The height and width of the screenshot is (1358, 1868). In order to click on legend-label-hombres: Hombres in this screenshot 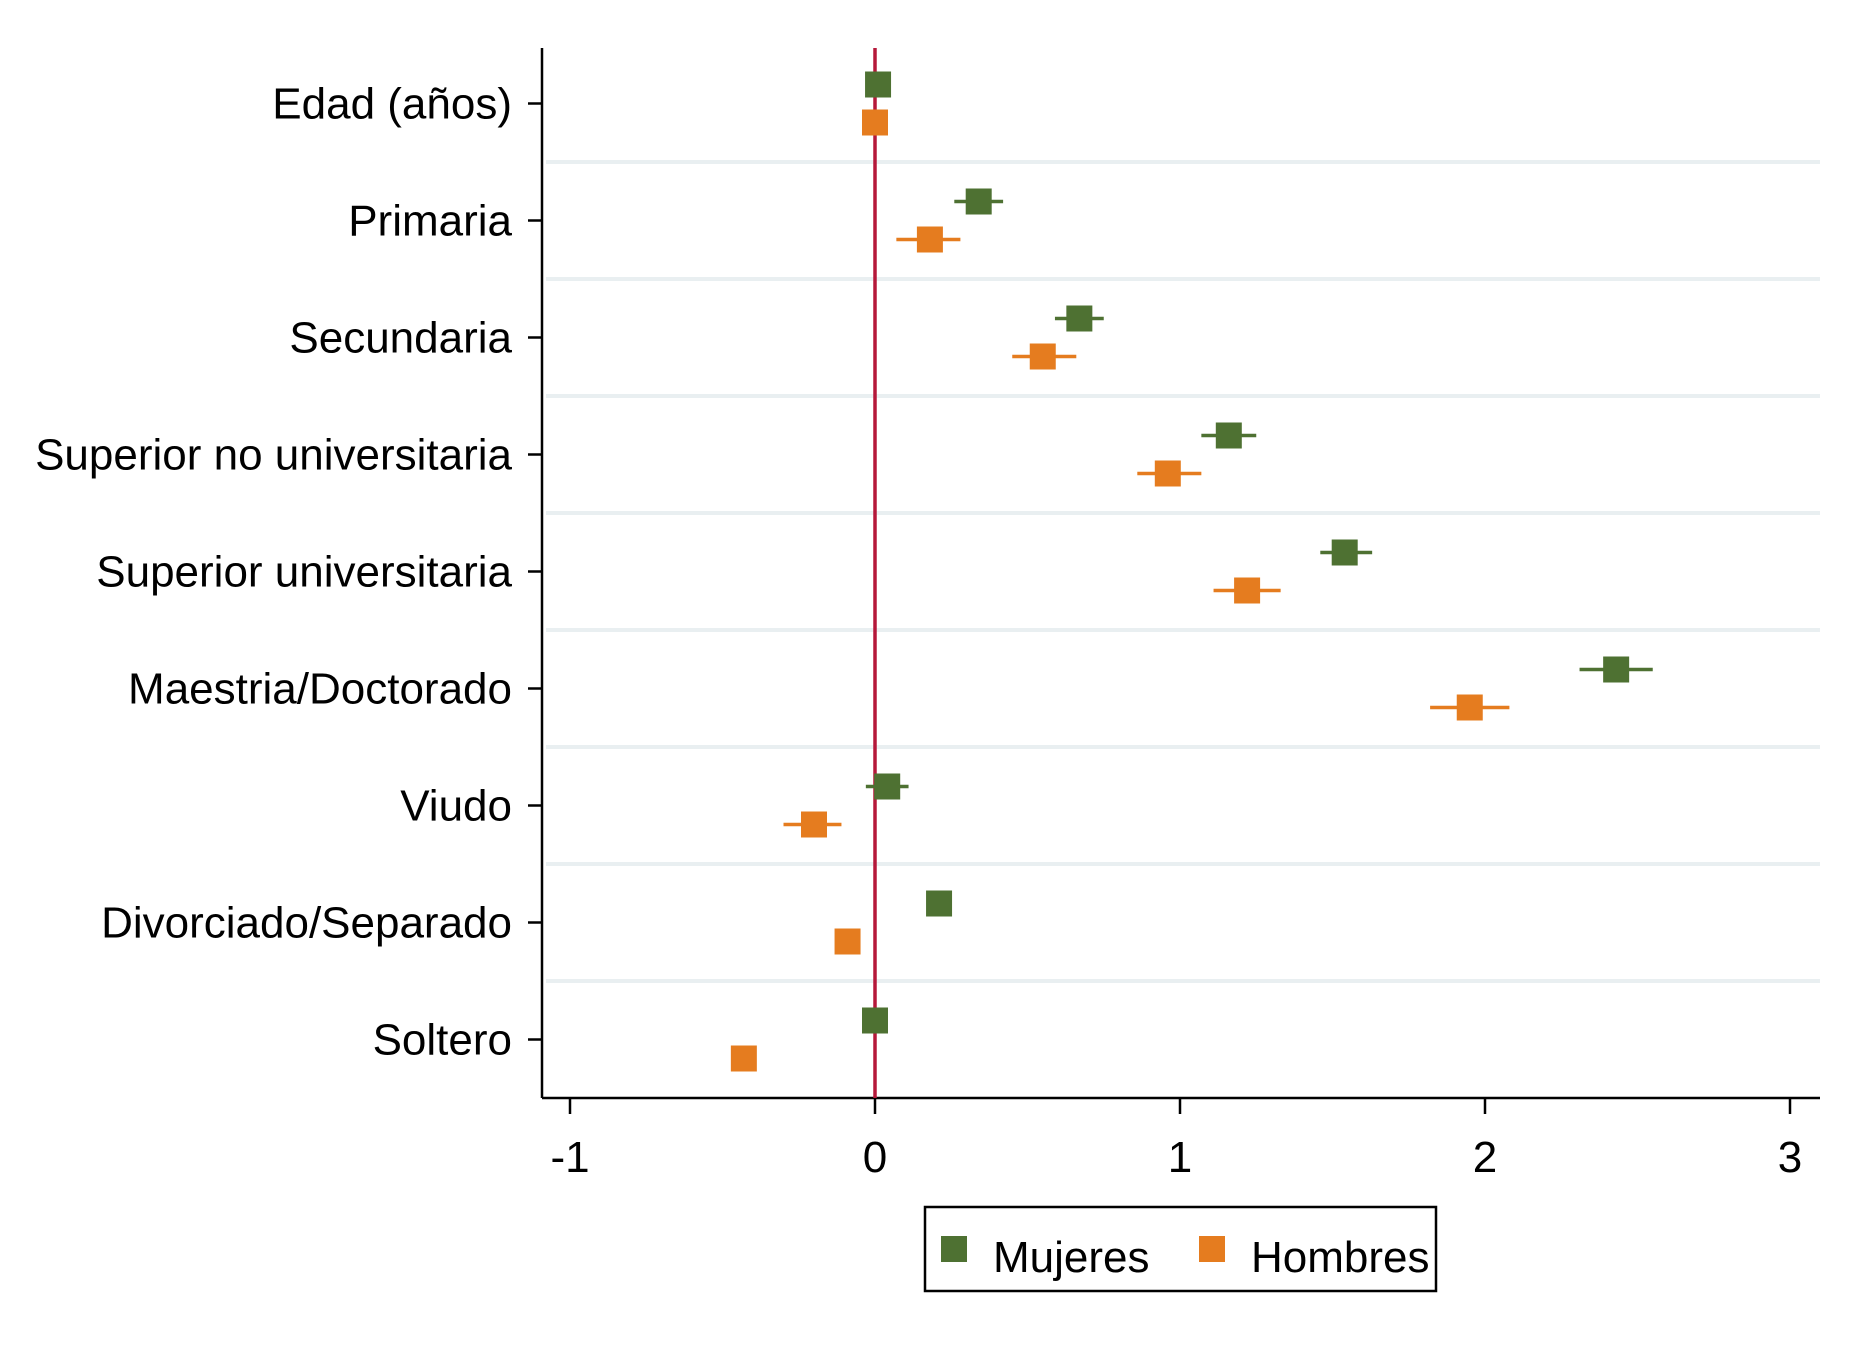, I will do `click(1340, 1257)`.